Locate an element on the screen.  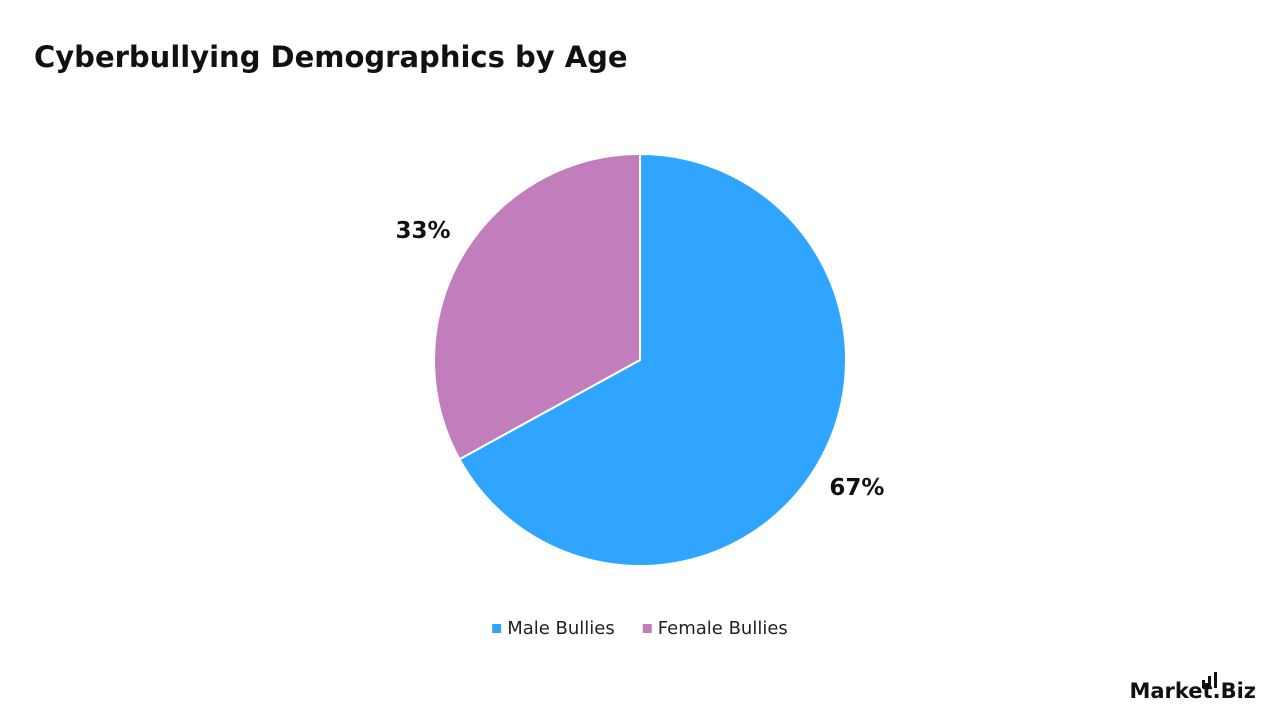
value-label: 33% is located at coordinates (423, 231).